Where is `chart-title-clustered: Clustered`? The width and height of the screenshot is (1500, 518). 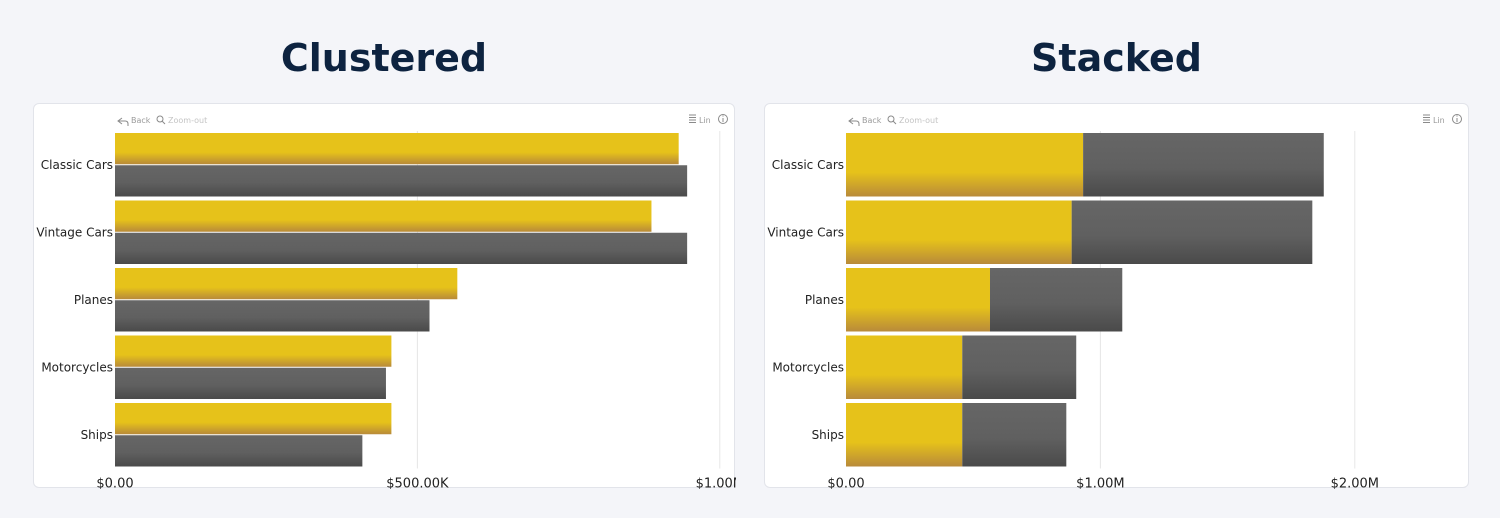 chart-title-clustered: Clustered is located at coordinates (384, 58).